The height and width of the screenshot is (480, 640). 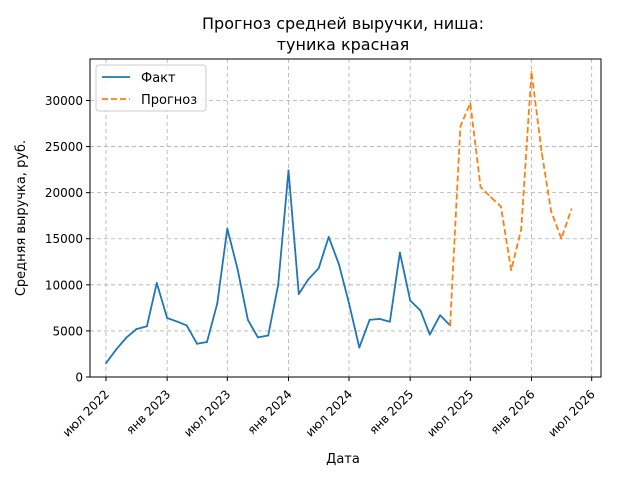 I want to click on x-axis-label: Дата, so click(x=343, y=459).